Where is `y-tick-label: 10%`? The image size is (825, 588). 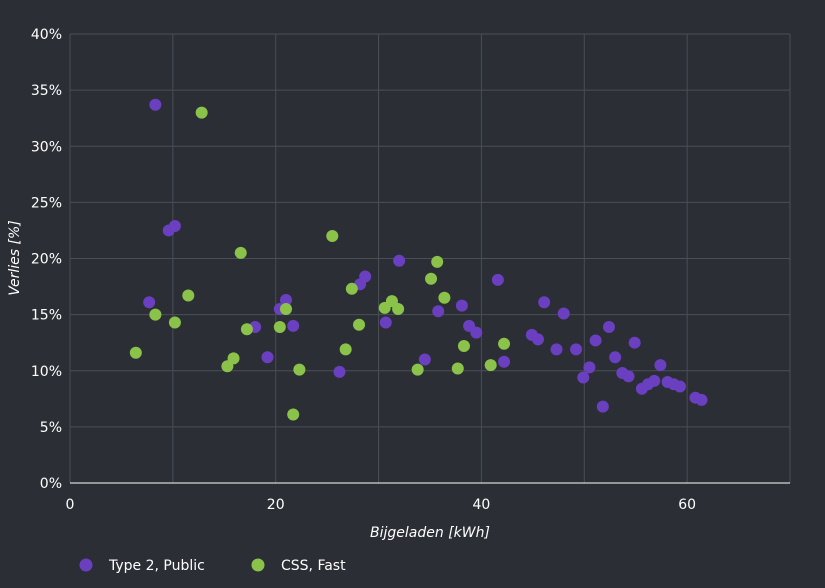 y-tick-label: 10% is located at coordinates (46, 372).